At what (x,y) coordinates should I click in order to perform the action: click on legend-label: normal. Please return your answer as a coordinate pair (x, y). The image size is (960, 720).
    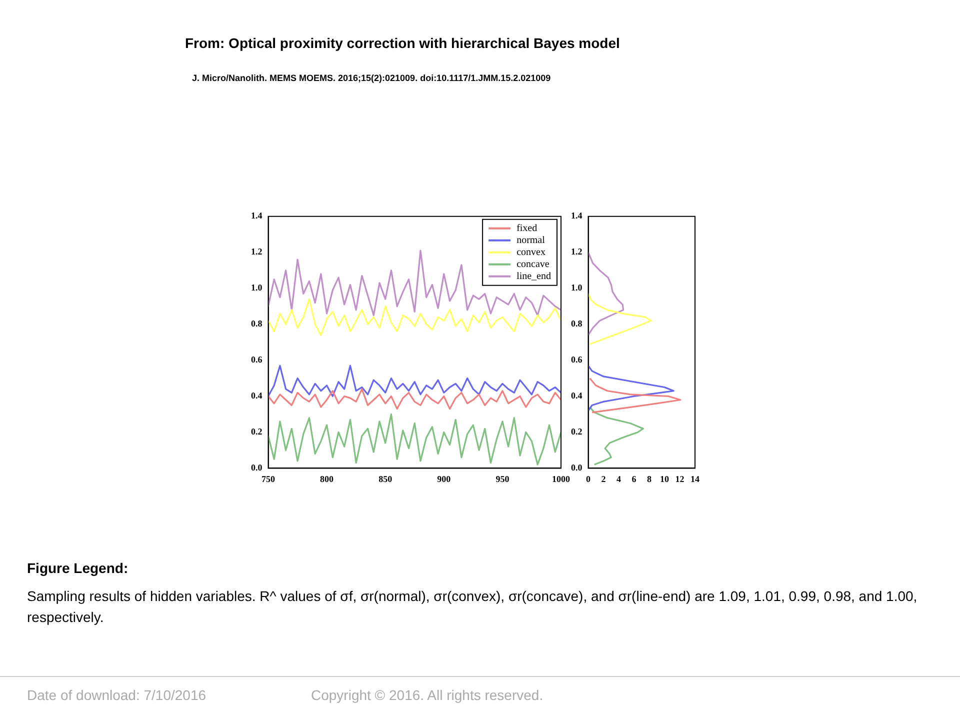
    Looking at the image, I should click on (531, 240).